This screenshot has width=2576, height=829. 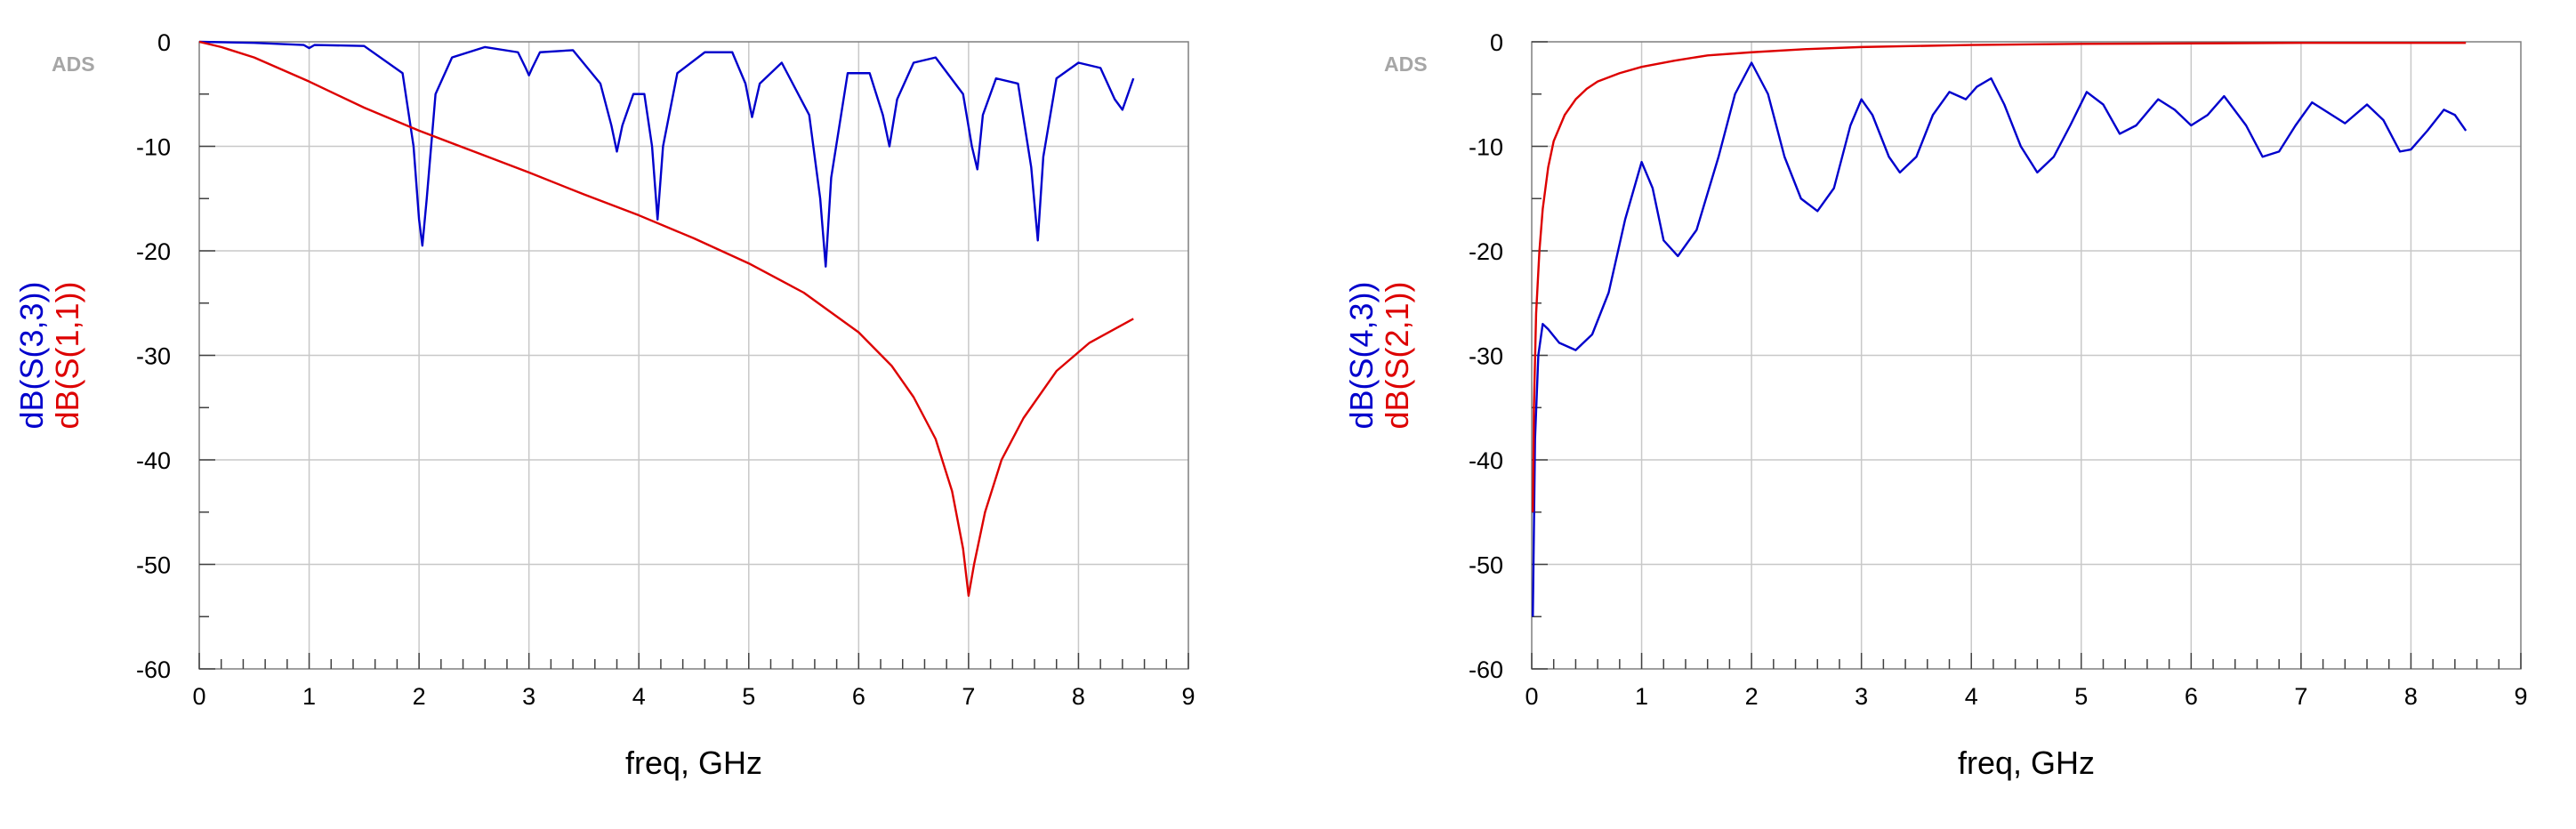 What do you see at coordinates (67, 355) in the screenshot?
I see `y-axis-title-2: dB(S(1,1))` at bounding box center [67, 355].